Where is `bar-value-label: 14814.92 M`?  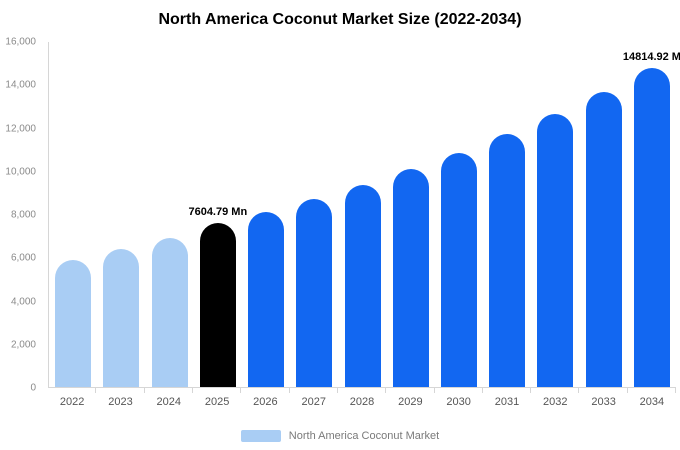
bar-value-label: 14814.92 M is located at coordinates (651, 56).